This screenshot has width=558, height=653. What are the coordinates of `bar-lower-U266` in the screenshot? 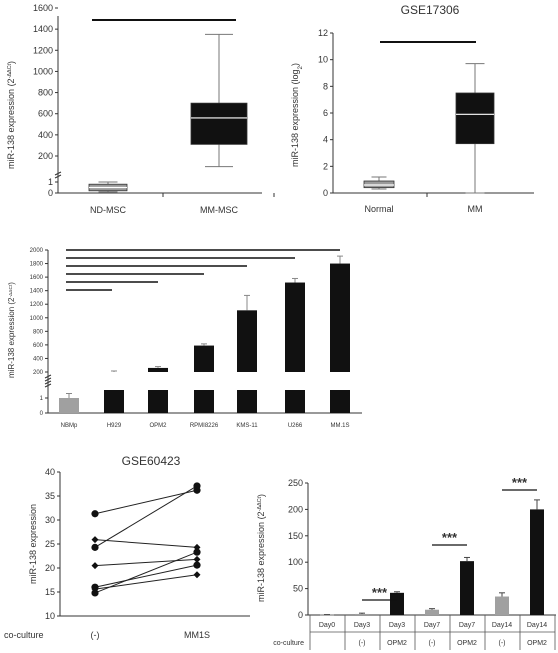 It's located at (295, 401).